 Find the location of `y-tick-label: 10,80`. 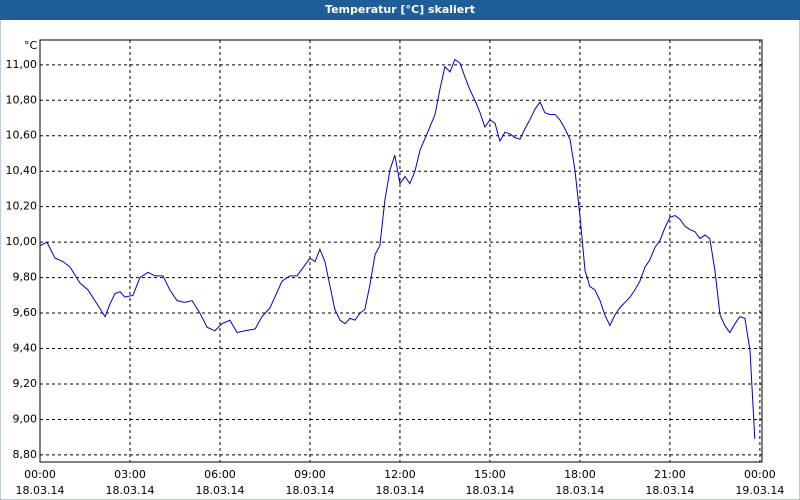

y-tick-label: 10,80 is located at coordinates (22, 99).